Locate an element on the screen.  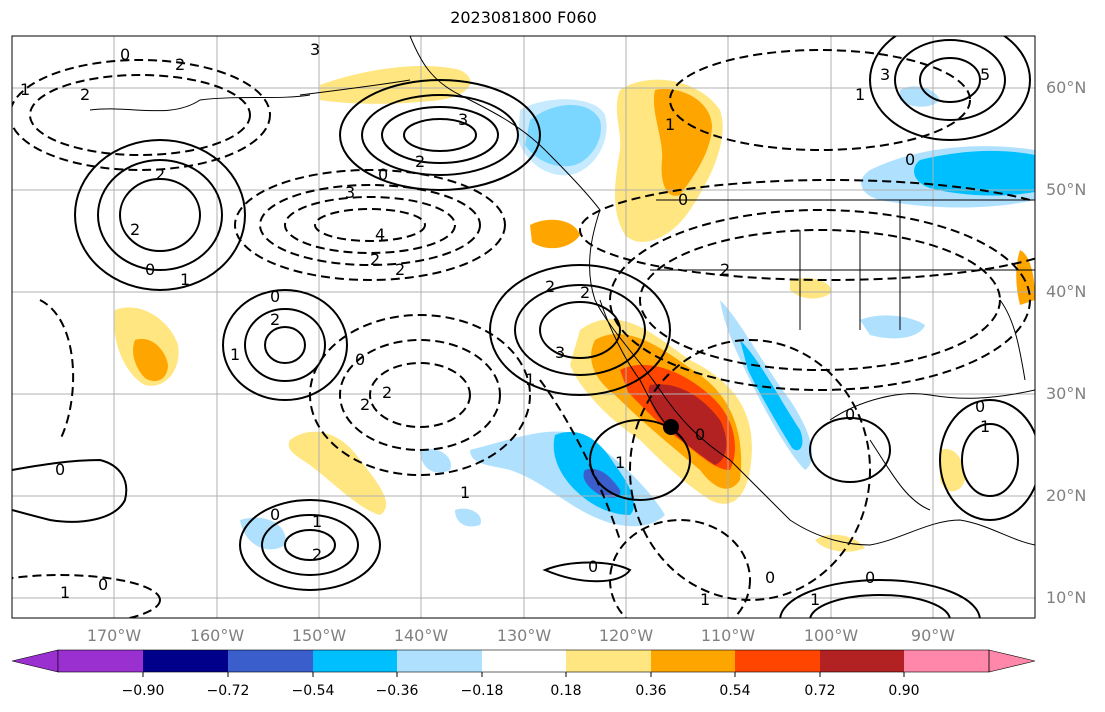
lon-label-120w: 120°W is located at coordinates (626, 635).